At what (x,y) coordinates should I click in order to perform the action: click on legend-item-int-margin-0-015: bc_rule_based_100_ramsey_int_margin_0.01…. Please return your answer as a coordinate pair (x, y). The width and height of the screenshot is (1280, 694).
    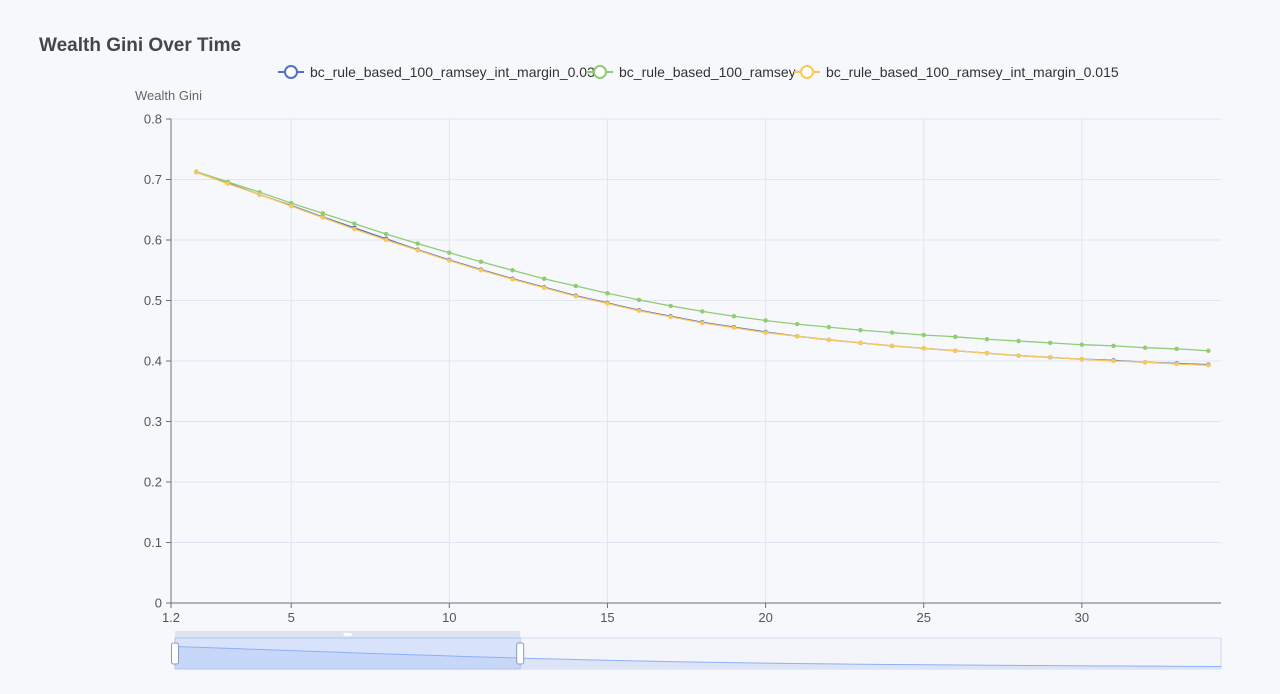
    Looking at the image, I should click on (956, 72).